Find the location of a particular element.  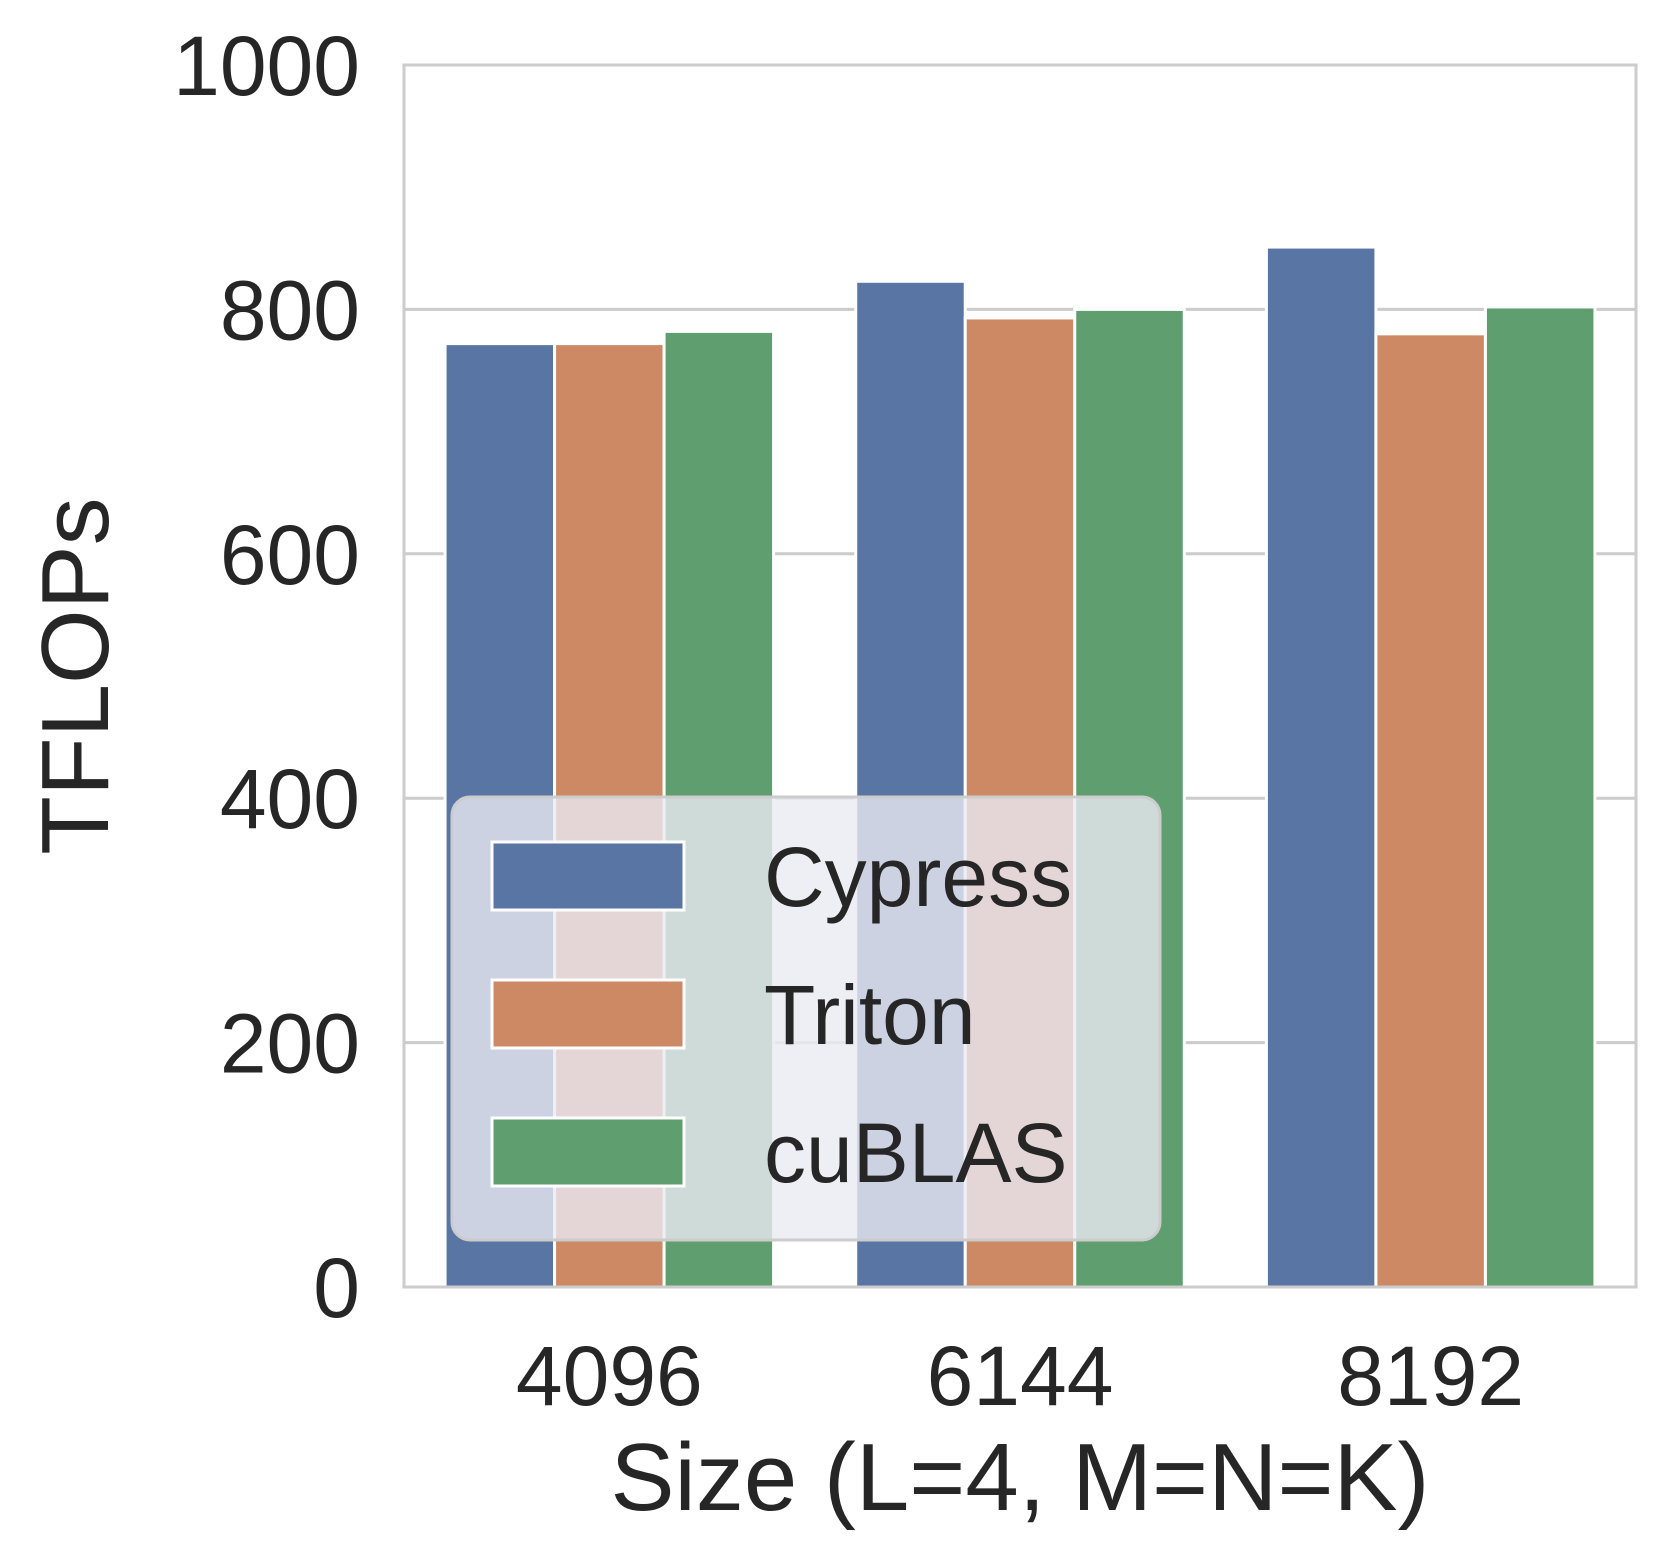

y-tick-label: 800 is located at coordinates (290, 310).